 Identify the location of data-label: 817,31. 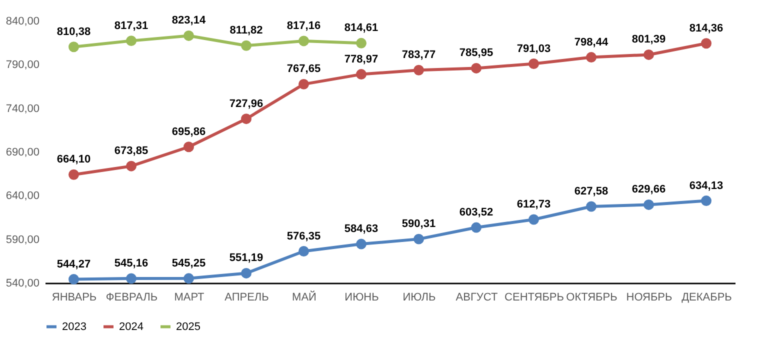
(131, 26).